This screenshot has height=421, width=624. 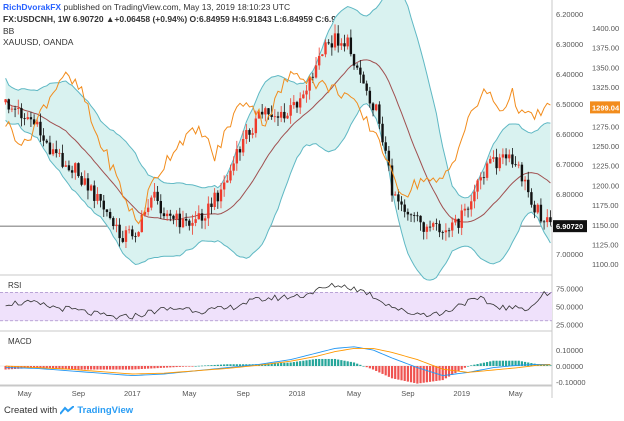 I want to click on usdcnh-tick-label: 6.50000, so click(x=569, y=104).